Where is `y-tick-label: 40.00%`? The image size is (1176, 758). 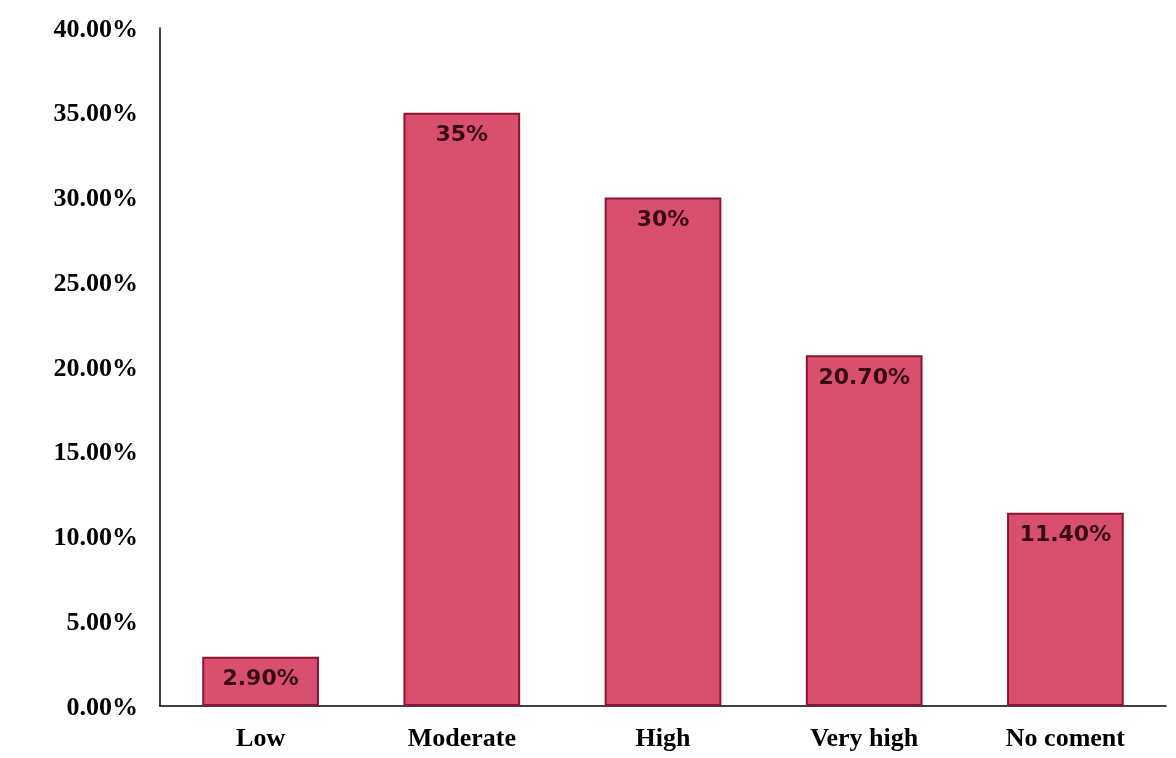
y-tick-label: 40.00% is located at coordinates (95, 28).